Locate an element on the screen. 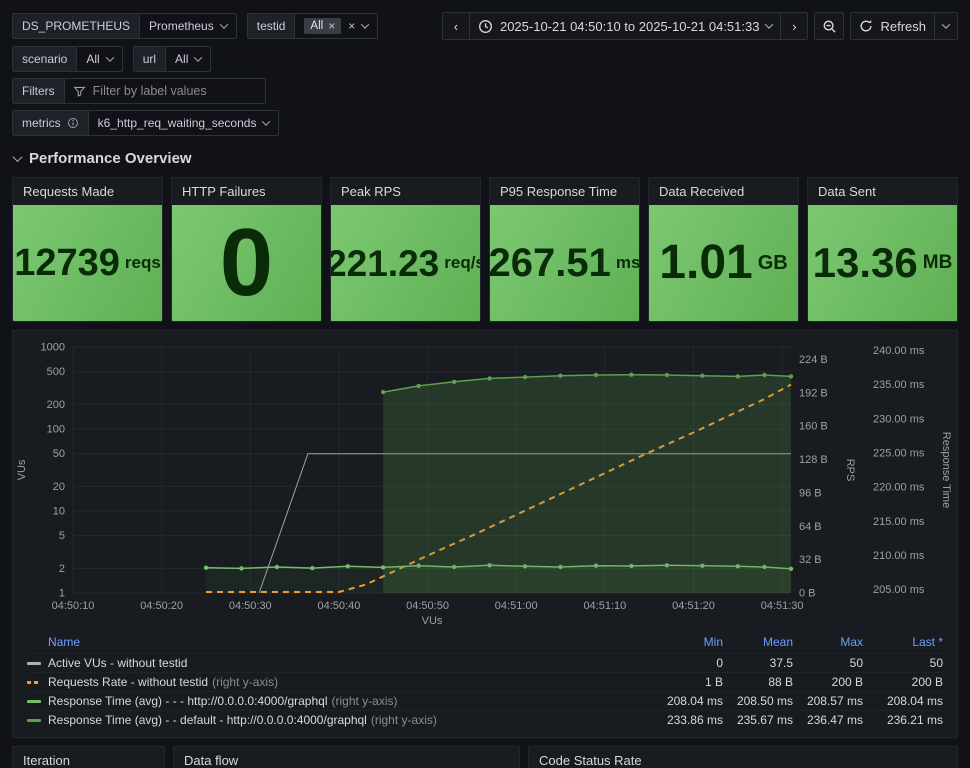  svg-text: 04:50:50 is located at coordinates (427, 606).